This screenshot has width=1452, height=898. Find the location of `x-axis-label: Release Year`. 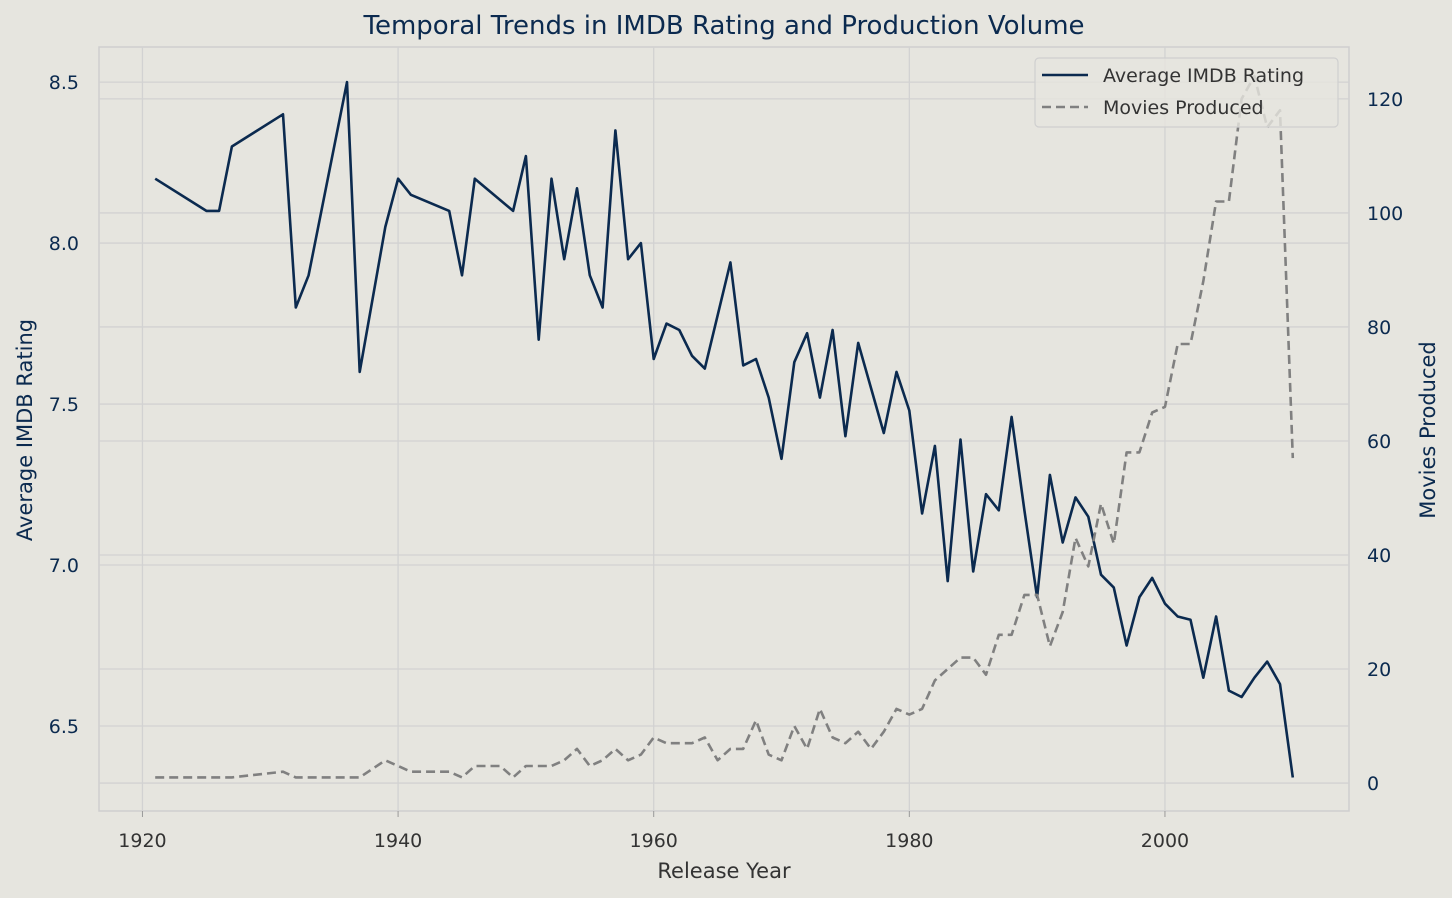

x-axis-label: Release Year is located at coordinates (724, 871).